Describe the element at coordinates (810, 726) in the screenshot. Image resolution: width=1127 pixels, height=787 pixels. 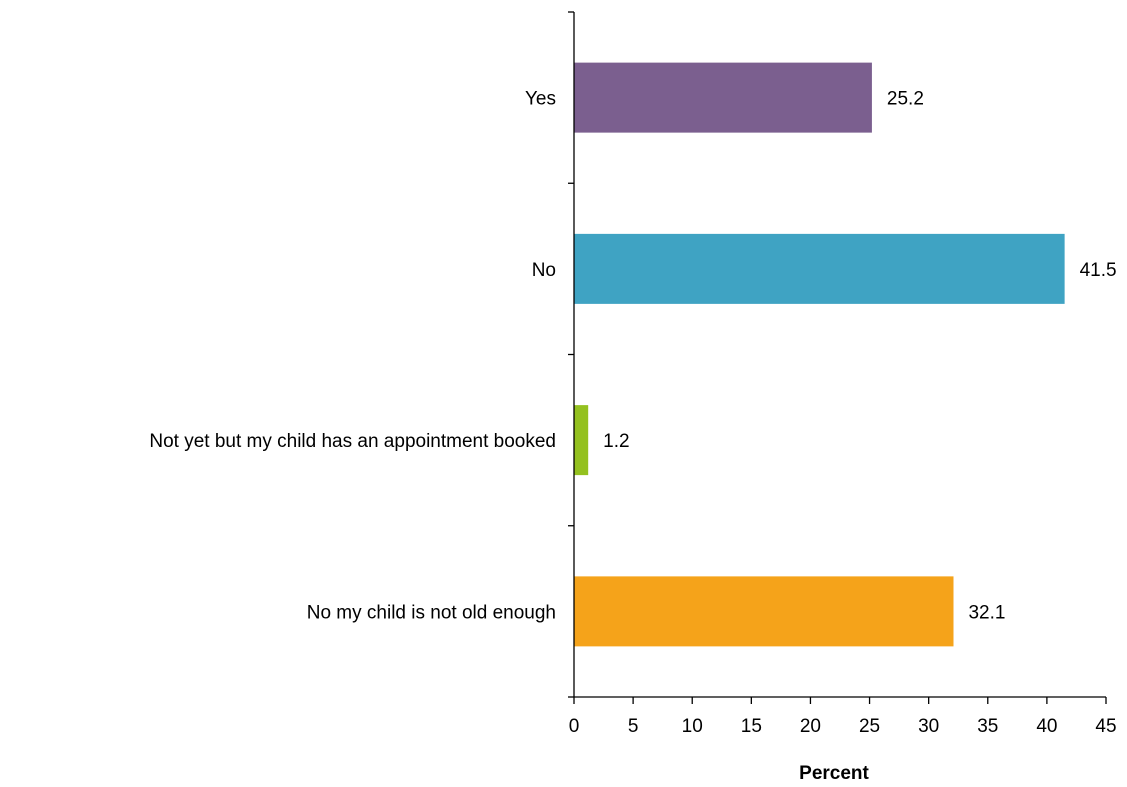
I see `x-tick-label: 20` at that location.